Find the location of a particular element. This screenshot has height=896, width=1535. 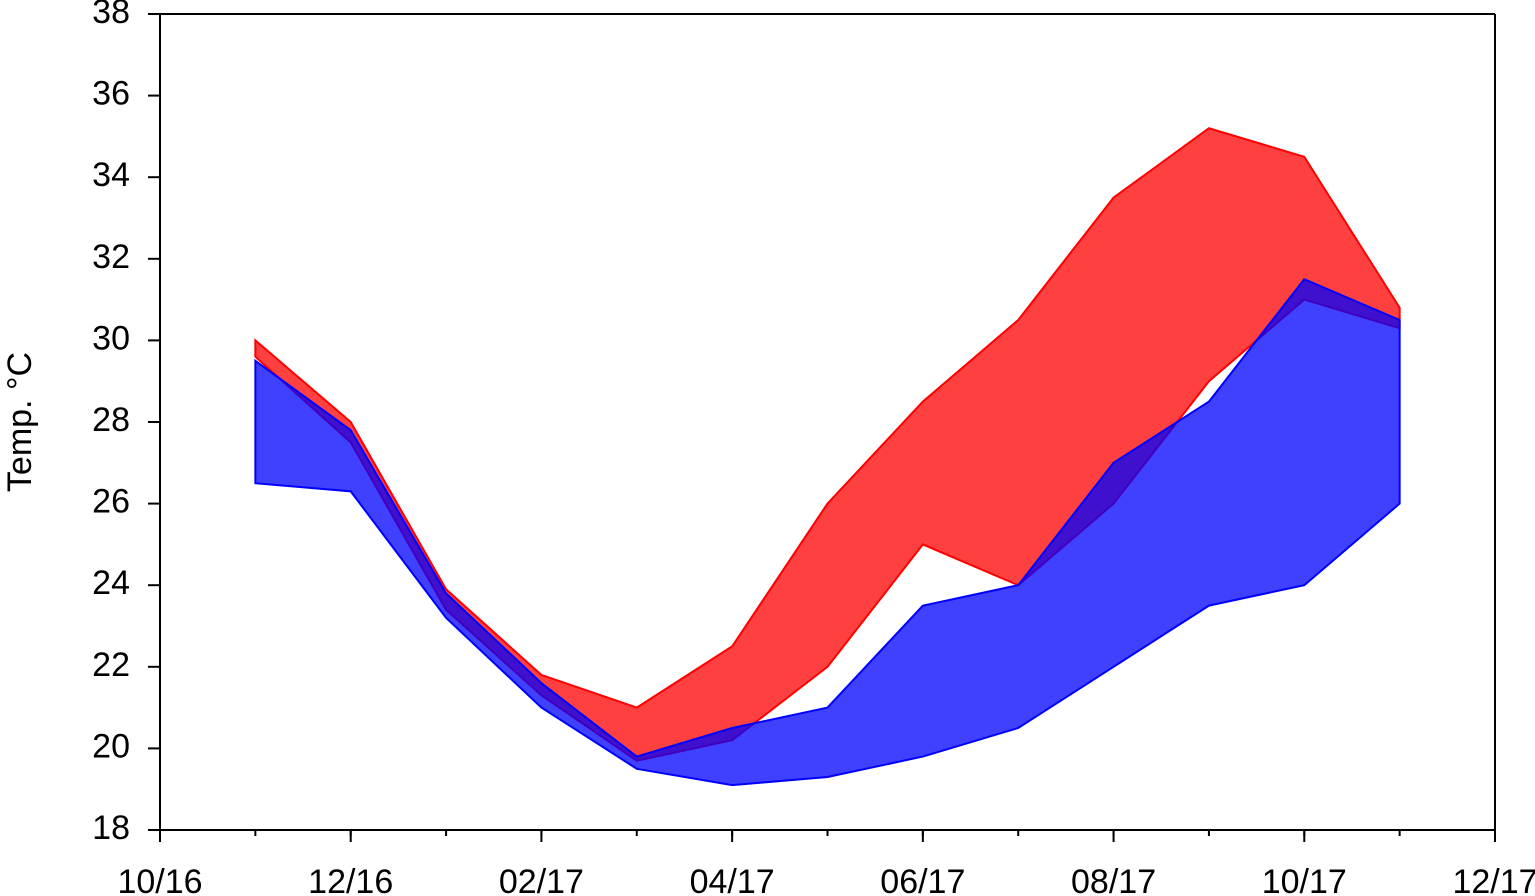

y-axis-label: Temp. °C is located at coordinates (20, 422).